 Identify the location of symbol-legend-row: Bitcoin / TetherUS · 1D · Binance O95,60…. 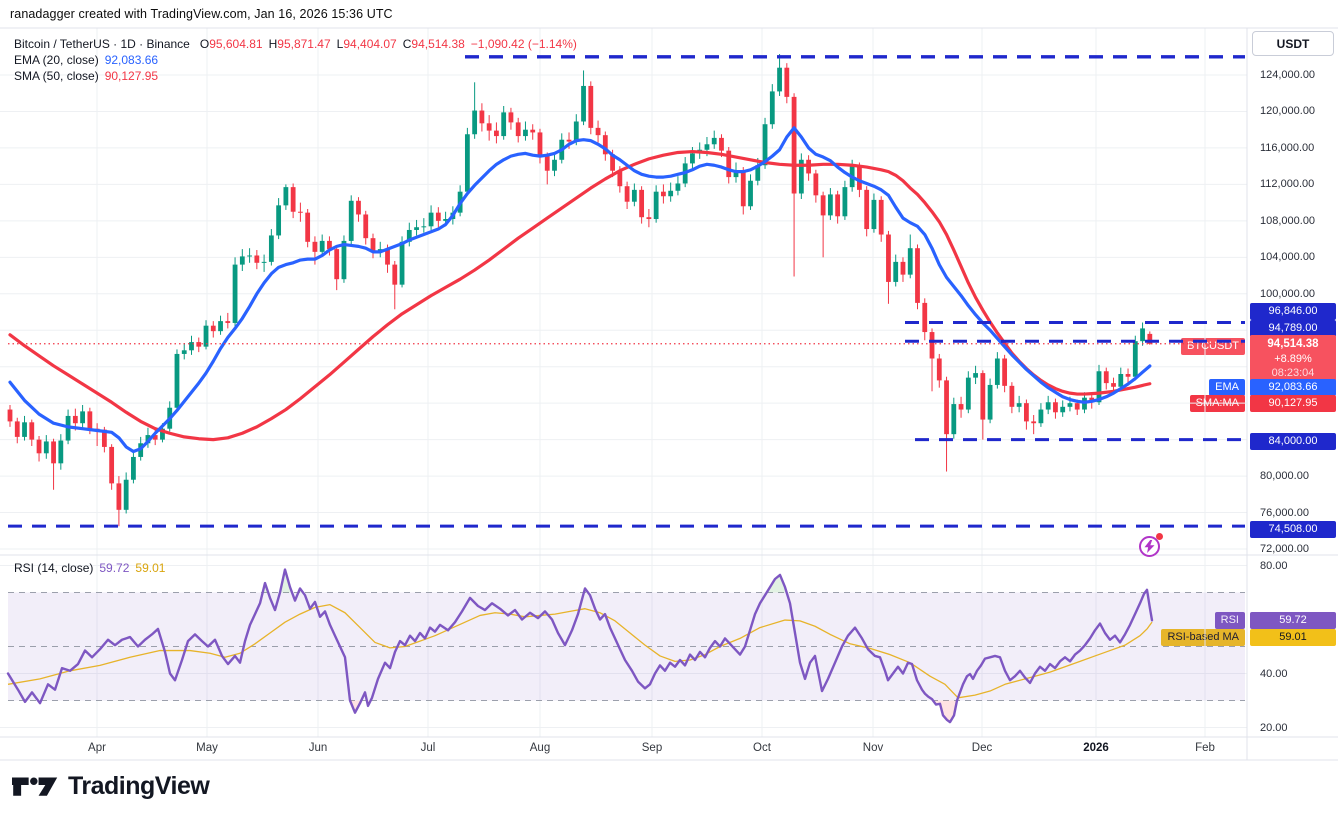
(295, 44).